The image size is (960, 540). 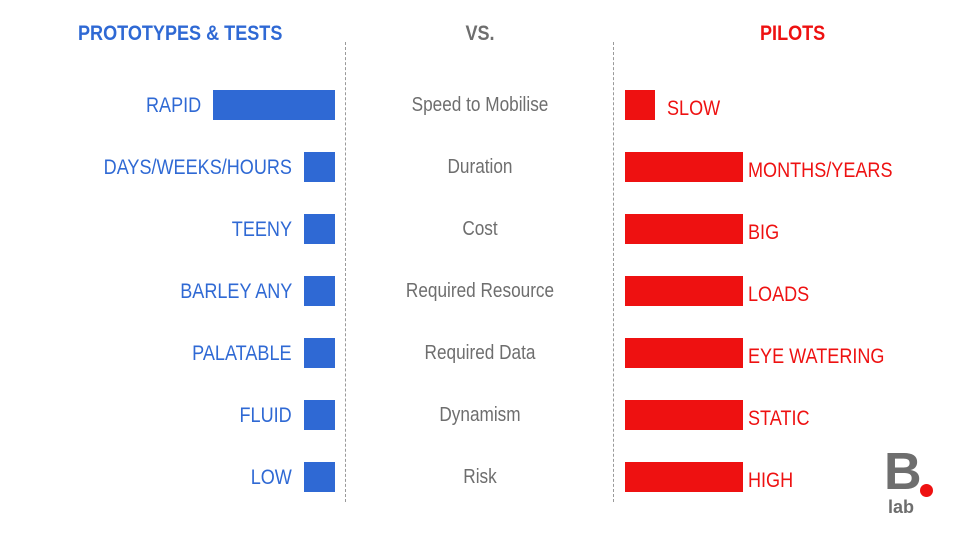 I want to click on pilot-value-label: HIGH, so click(x=771, y=480).